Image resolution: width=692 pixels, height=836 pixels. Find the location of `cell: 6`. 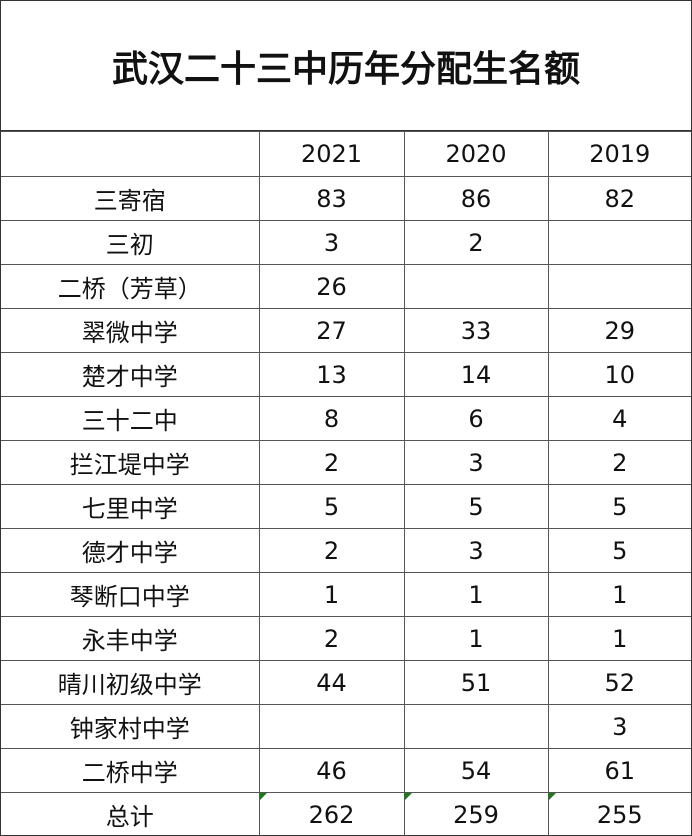

cell: 6 is located at coordinates (476, 418).